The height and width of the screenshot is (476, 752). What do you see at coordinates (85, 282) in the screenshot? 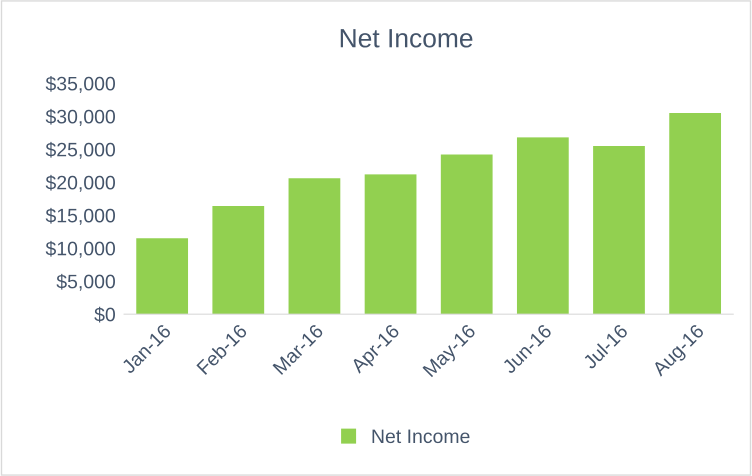
I see `y-tick-label: $5,000` at bounding box center [85, 282].